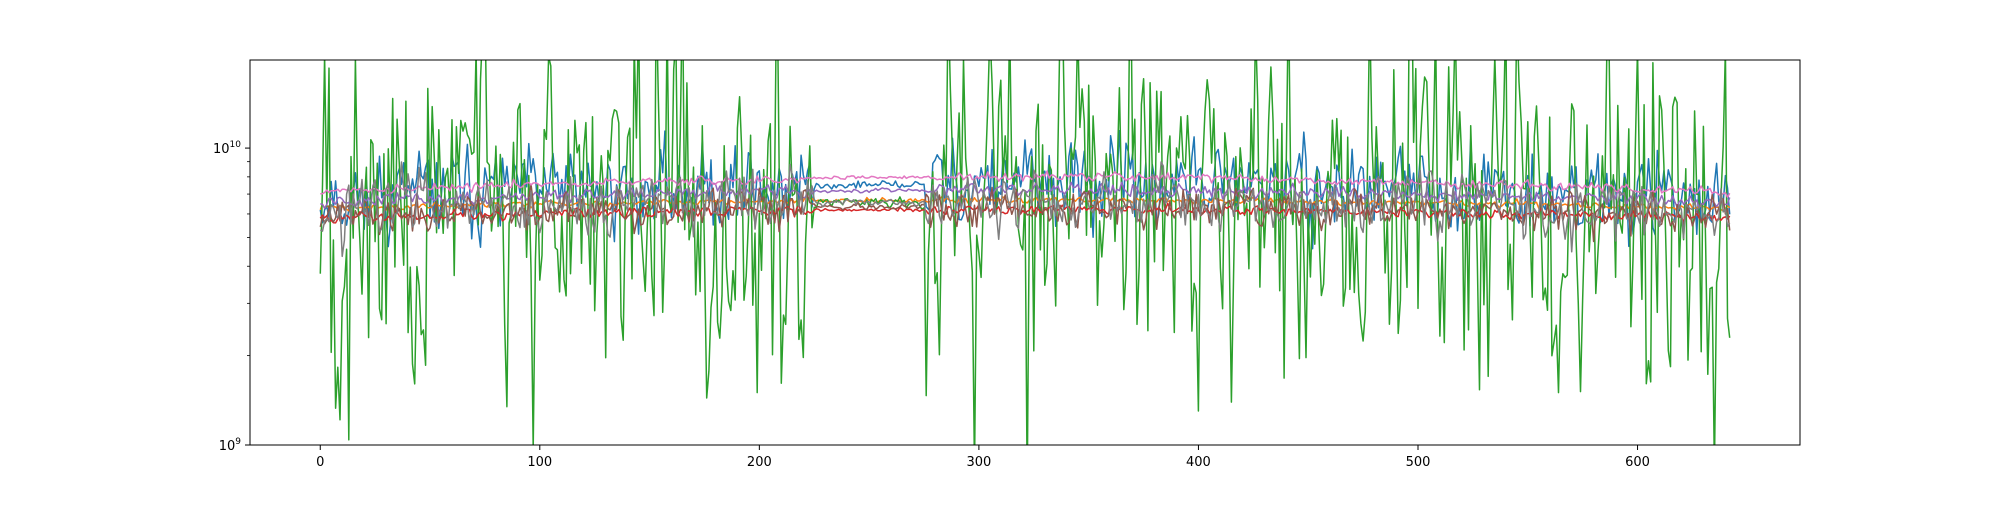 Image resolution: width=2000 pixels, height=505 pixels. I want to click on x-tick-label: 400, so click(1198, 462).